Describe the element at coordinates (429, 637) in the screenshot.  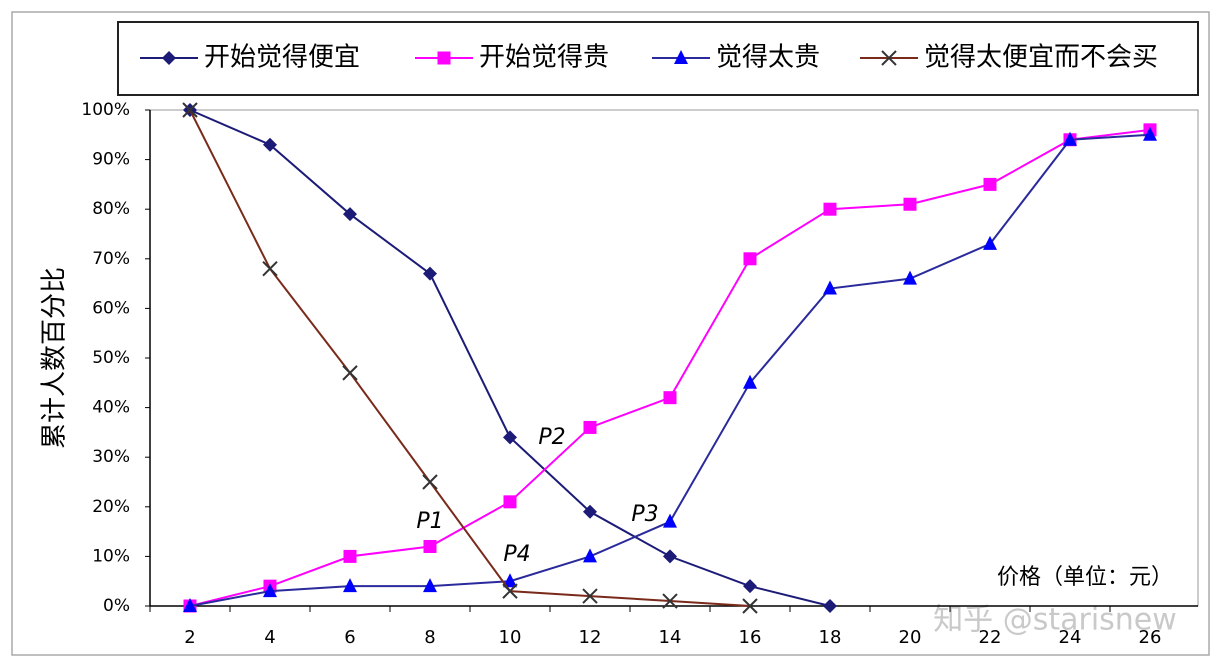
I see `x-tick-label: 8` at that location.